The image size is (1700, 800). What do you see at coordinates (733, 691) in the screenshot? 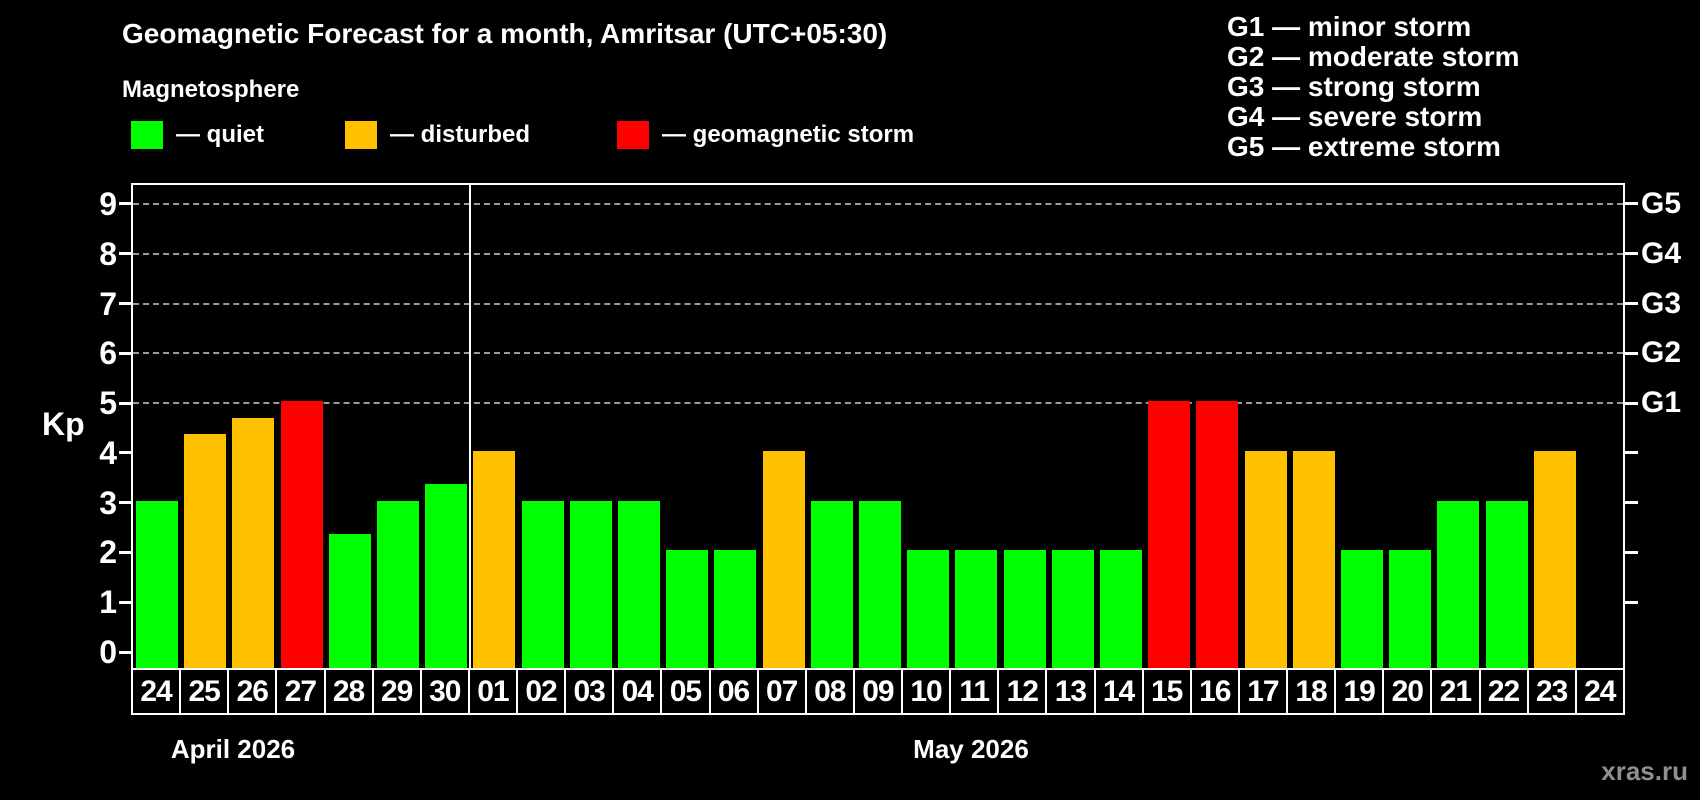
I see `date-cell: 06` at bounding box center [733, 691].